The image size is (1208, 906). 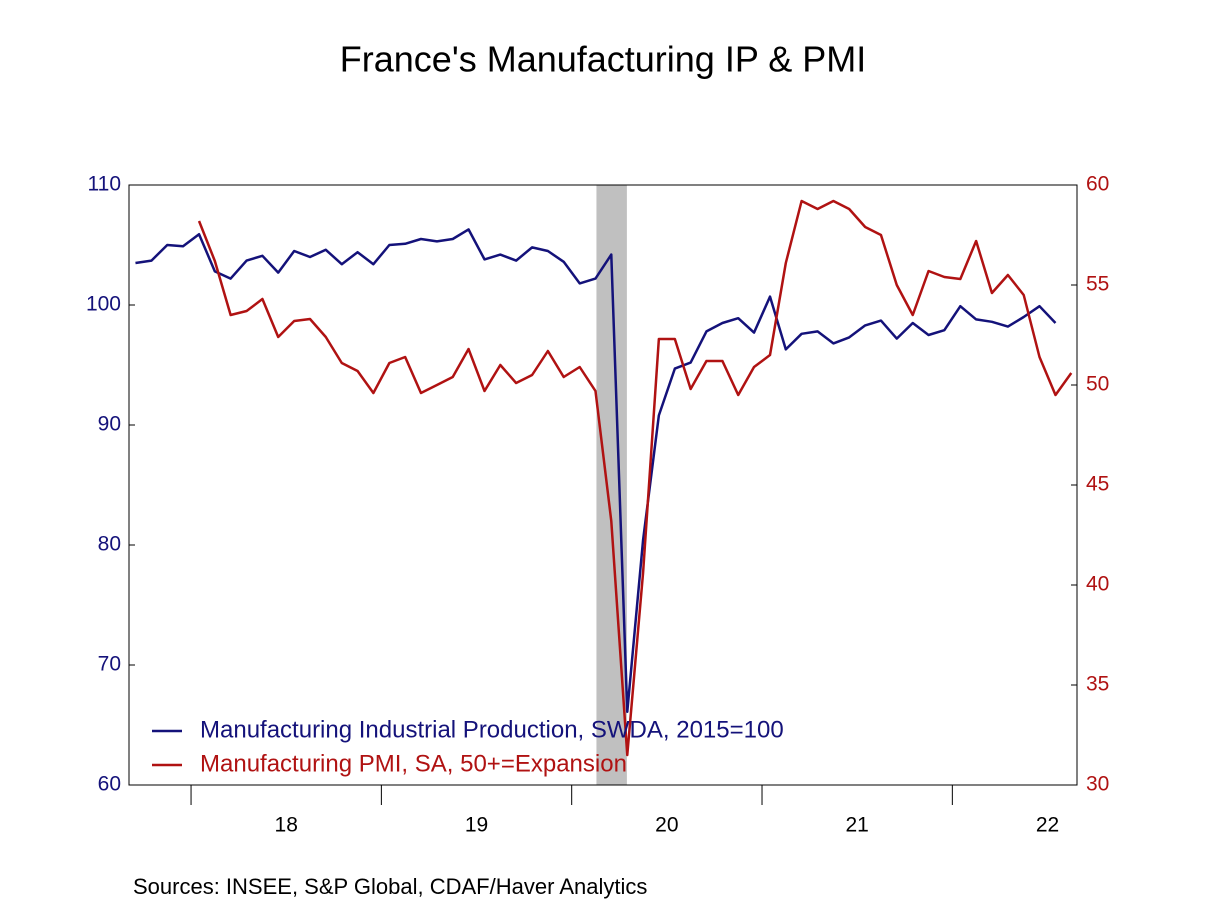 I want to click on y-tick-label: 100, so click(x=103, y=304).